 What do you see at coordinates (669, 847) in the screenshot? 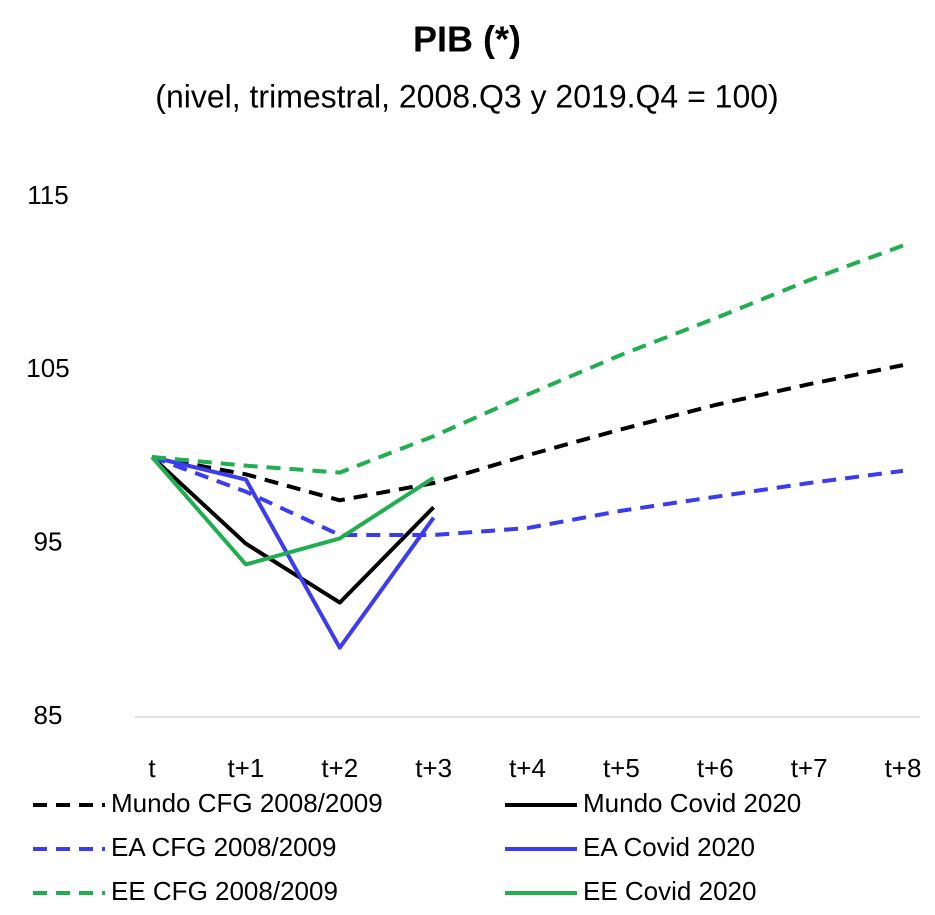
I see `legend-label: EA Covid 2020` at bounding box center [669, 847].